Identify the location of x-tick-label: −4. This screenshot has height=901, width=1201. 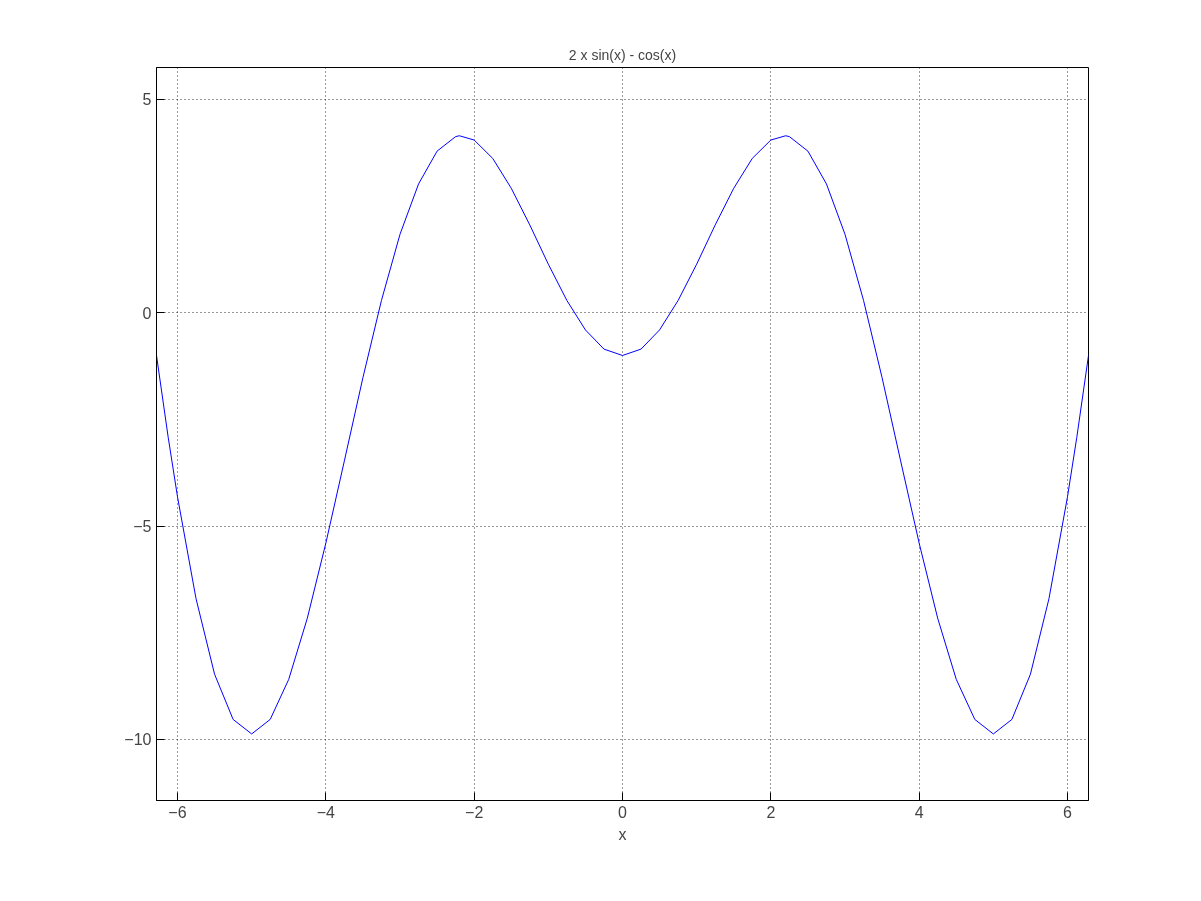
(326, 812).